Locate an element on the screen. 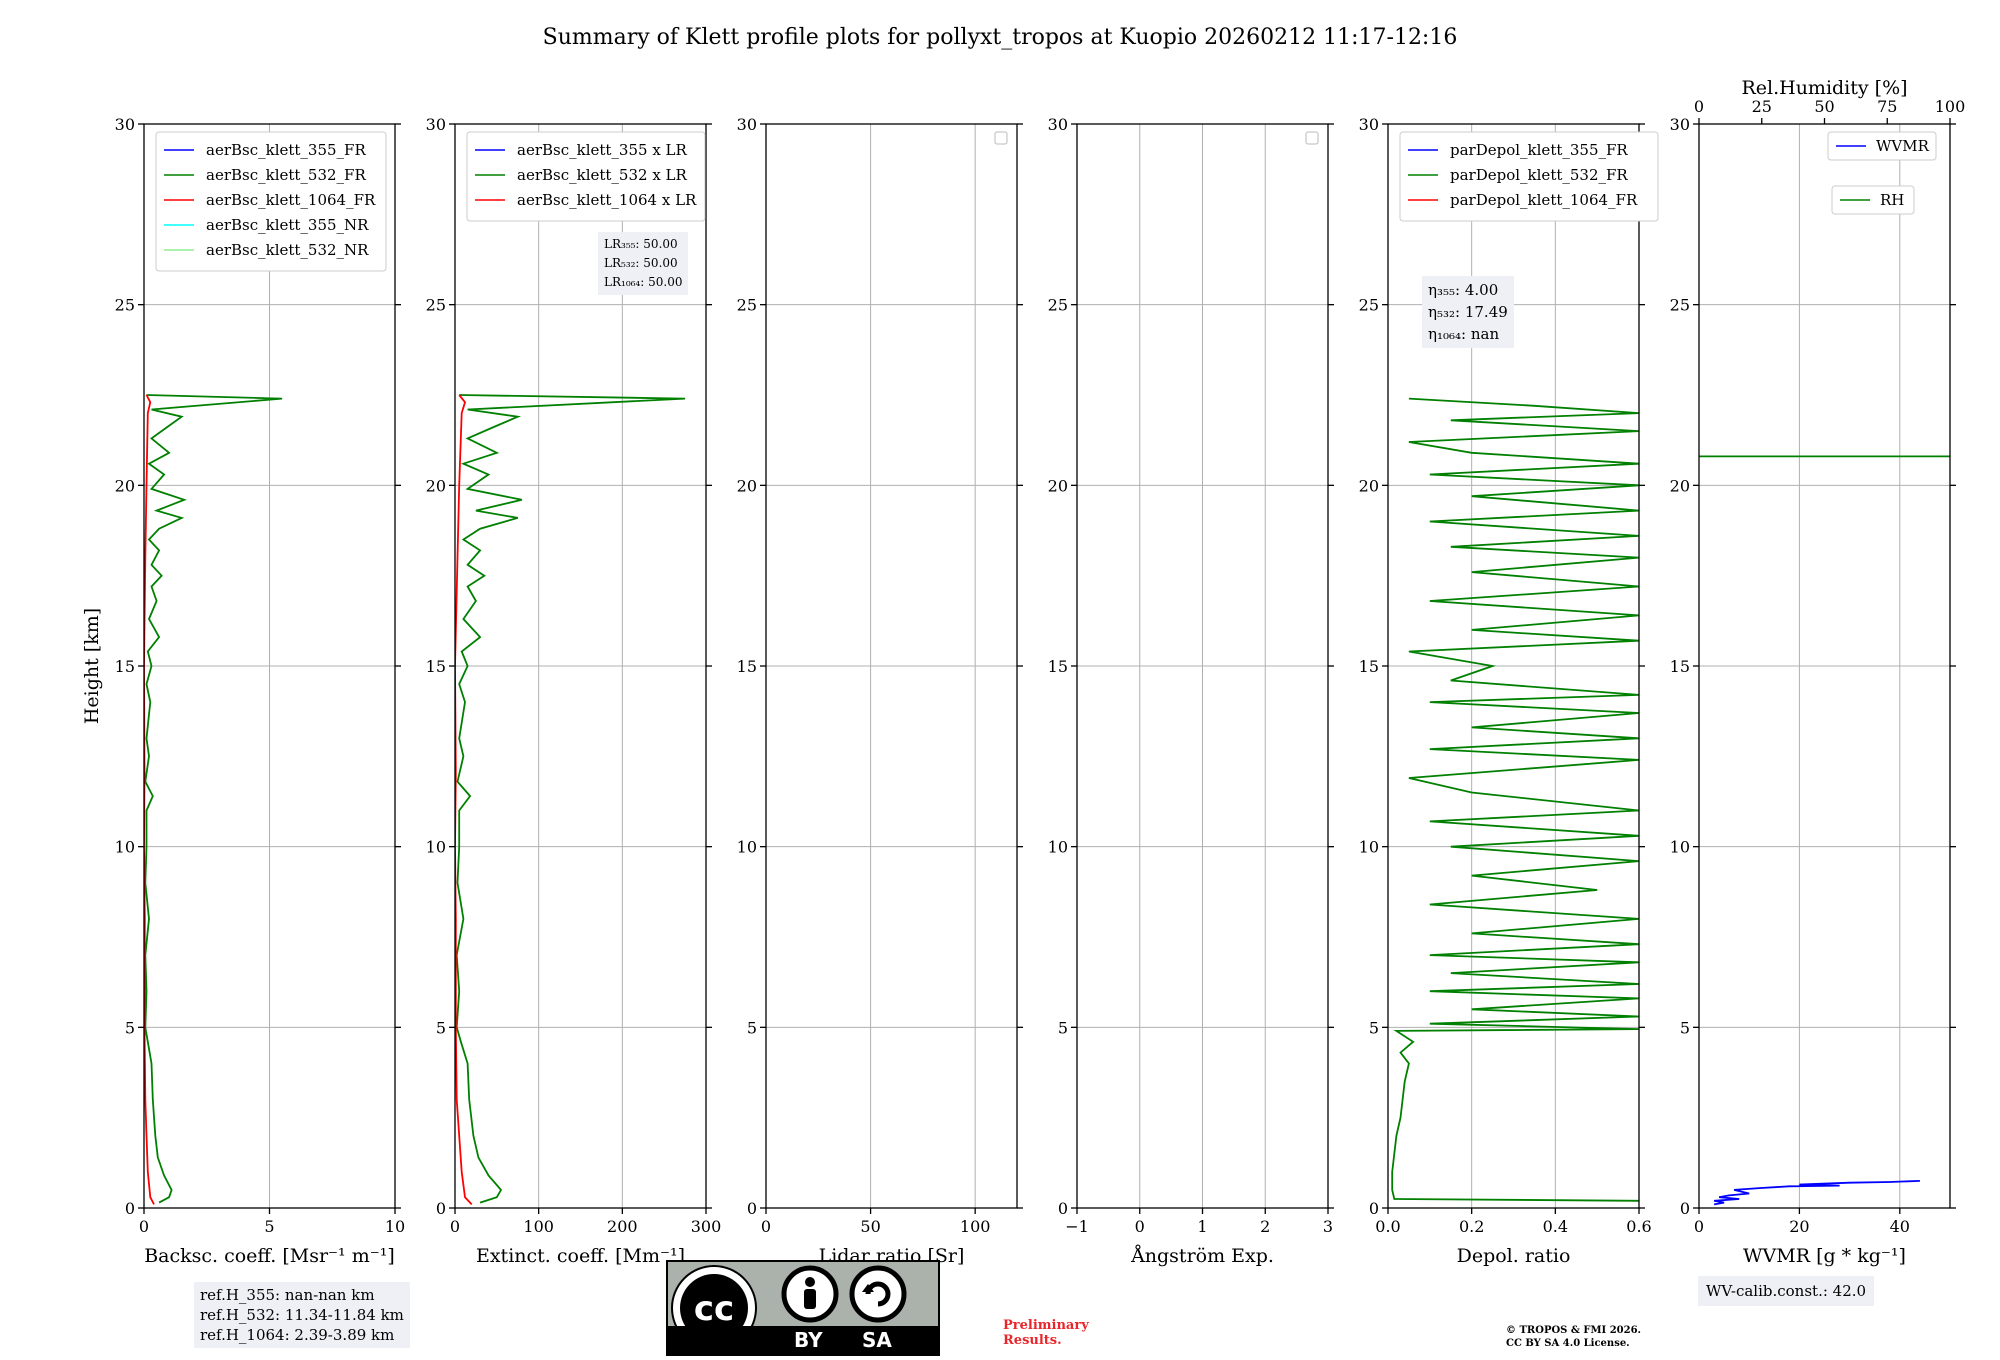 The image size is (2000, 1360). cc-badge-graphic: cc is located at coordinates (789, 1308).